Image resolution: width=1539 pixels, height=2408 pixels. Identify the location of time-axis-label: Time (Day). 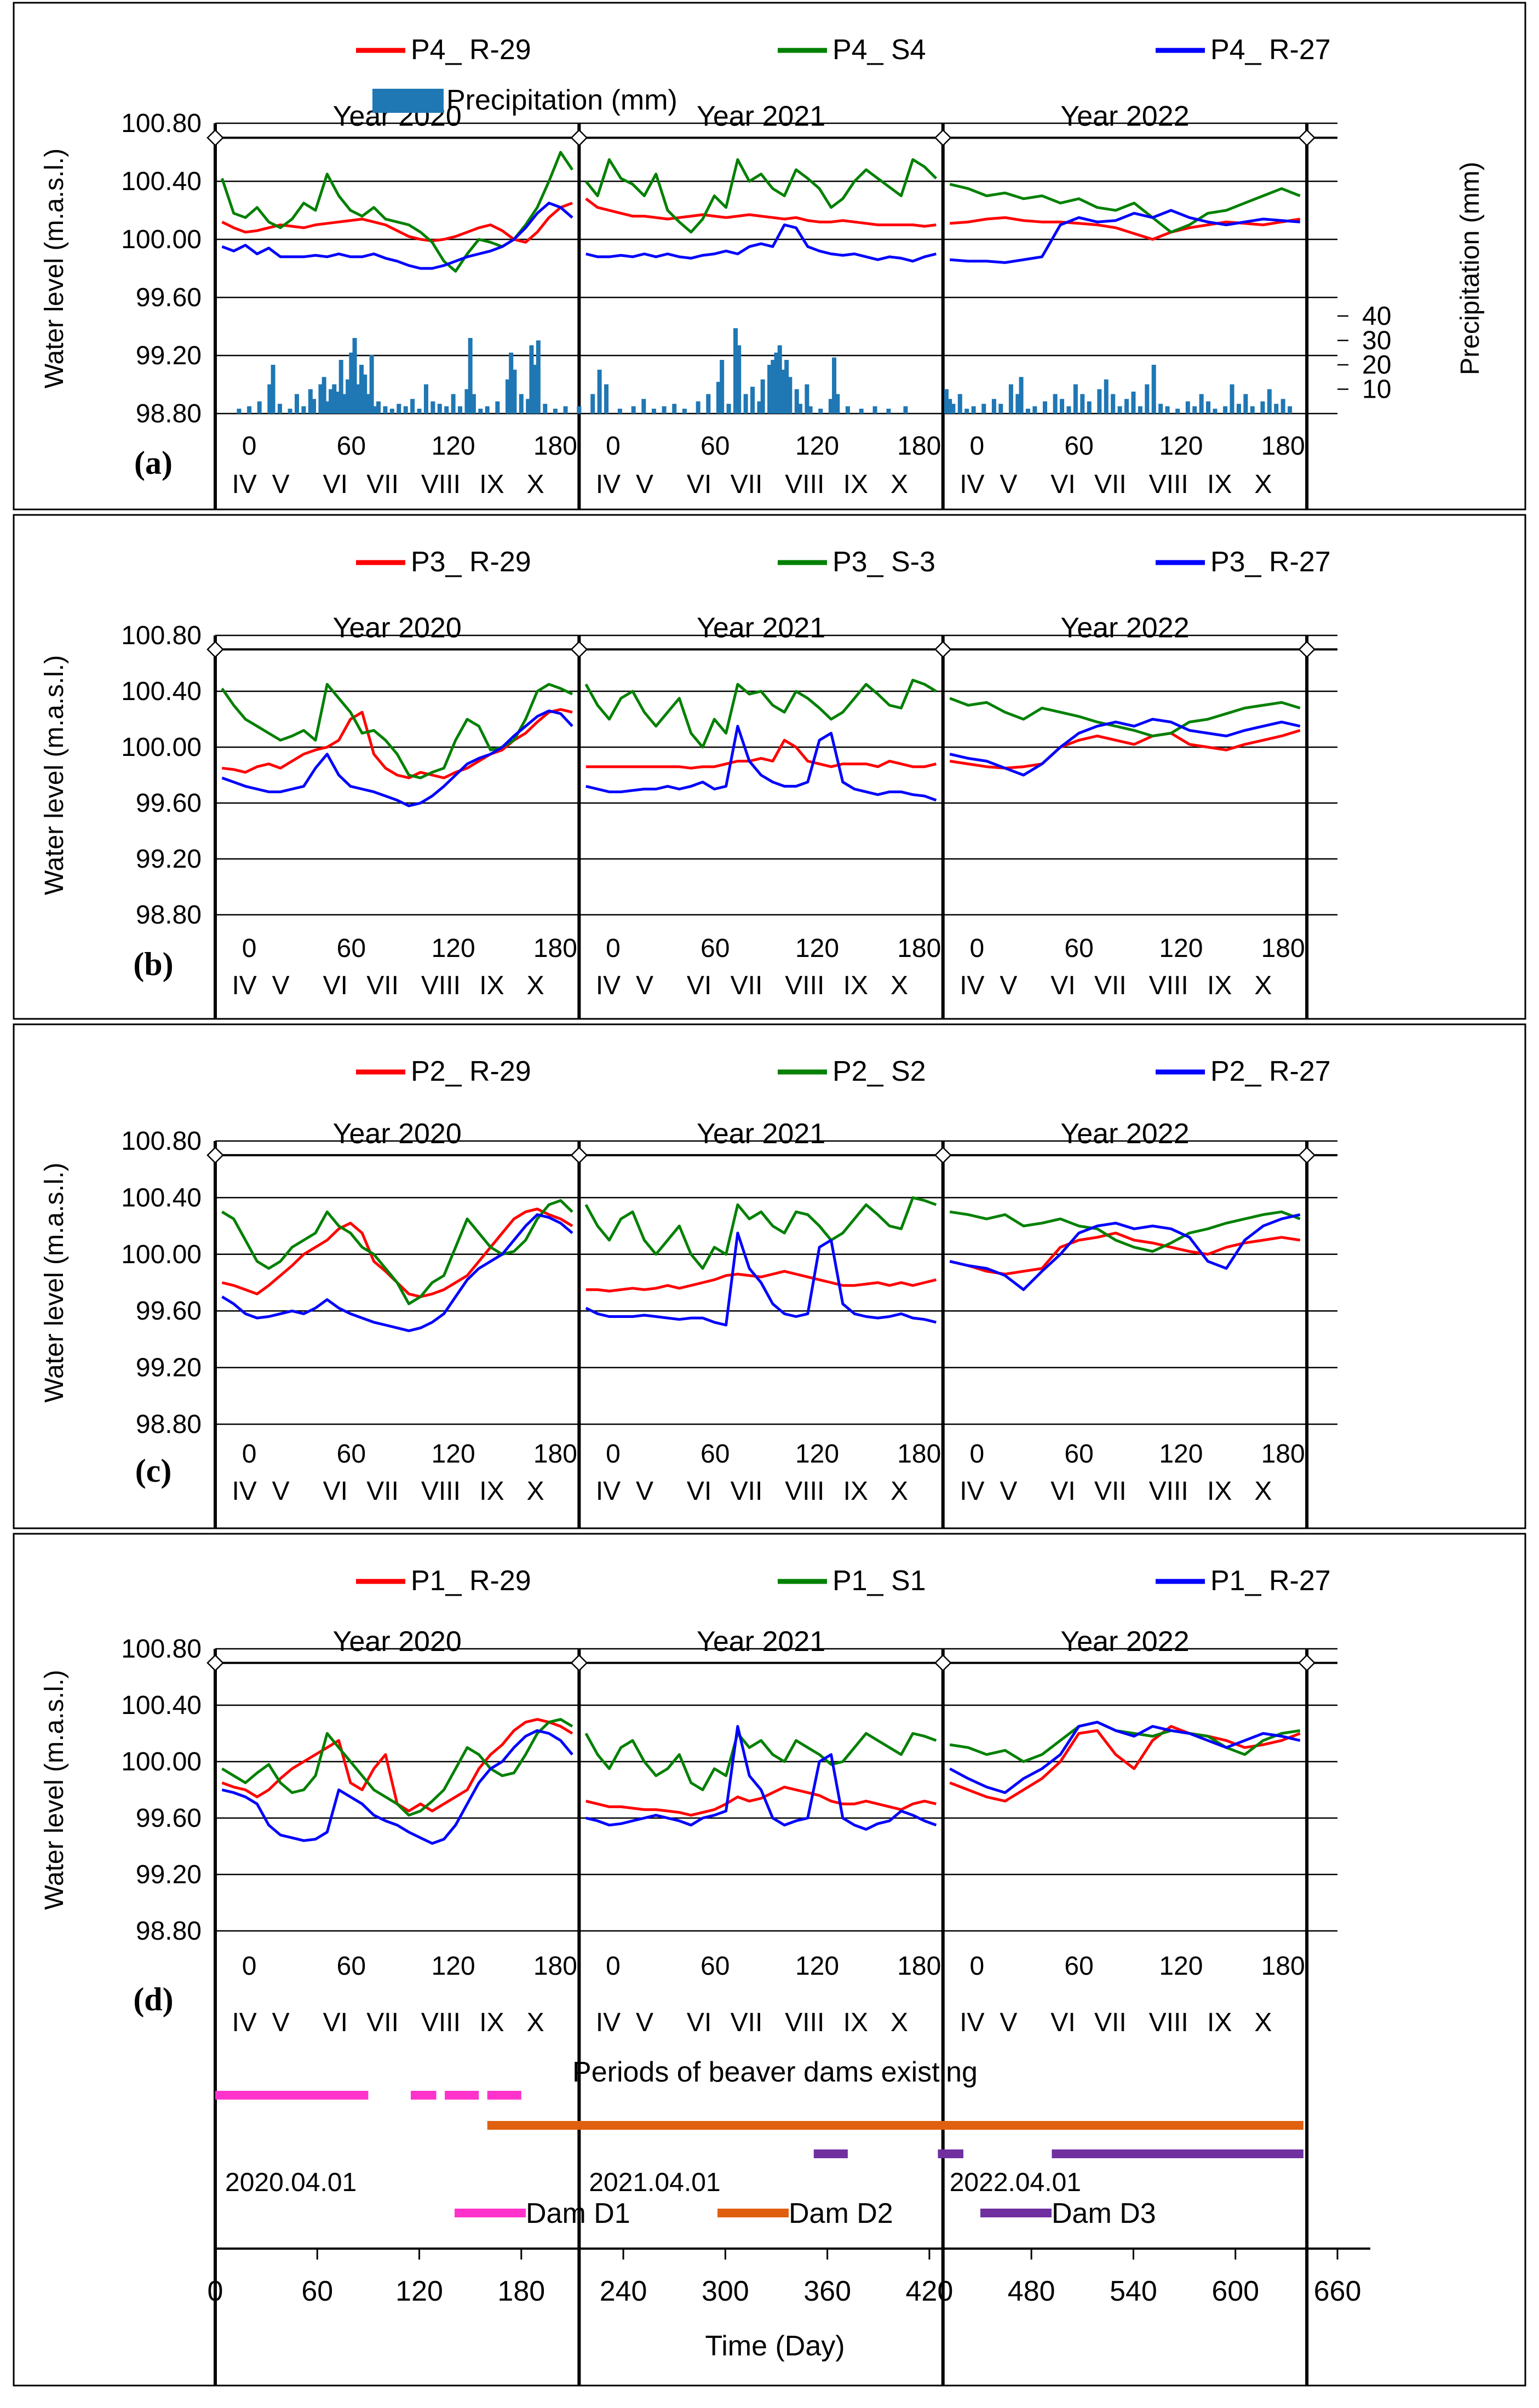
(775, 2346).